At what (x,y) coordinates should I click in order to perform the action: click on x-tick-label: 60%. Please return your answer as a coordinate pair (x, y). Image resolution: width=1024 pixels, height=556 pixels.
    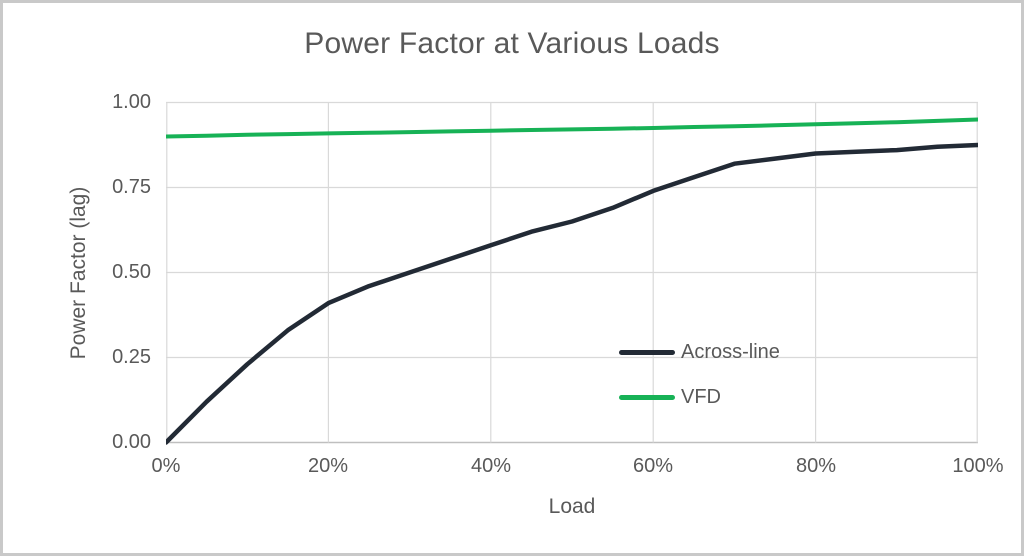
    Looking at the image, I should click on (653, 466).